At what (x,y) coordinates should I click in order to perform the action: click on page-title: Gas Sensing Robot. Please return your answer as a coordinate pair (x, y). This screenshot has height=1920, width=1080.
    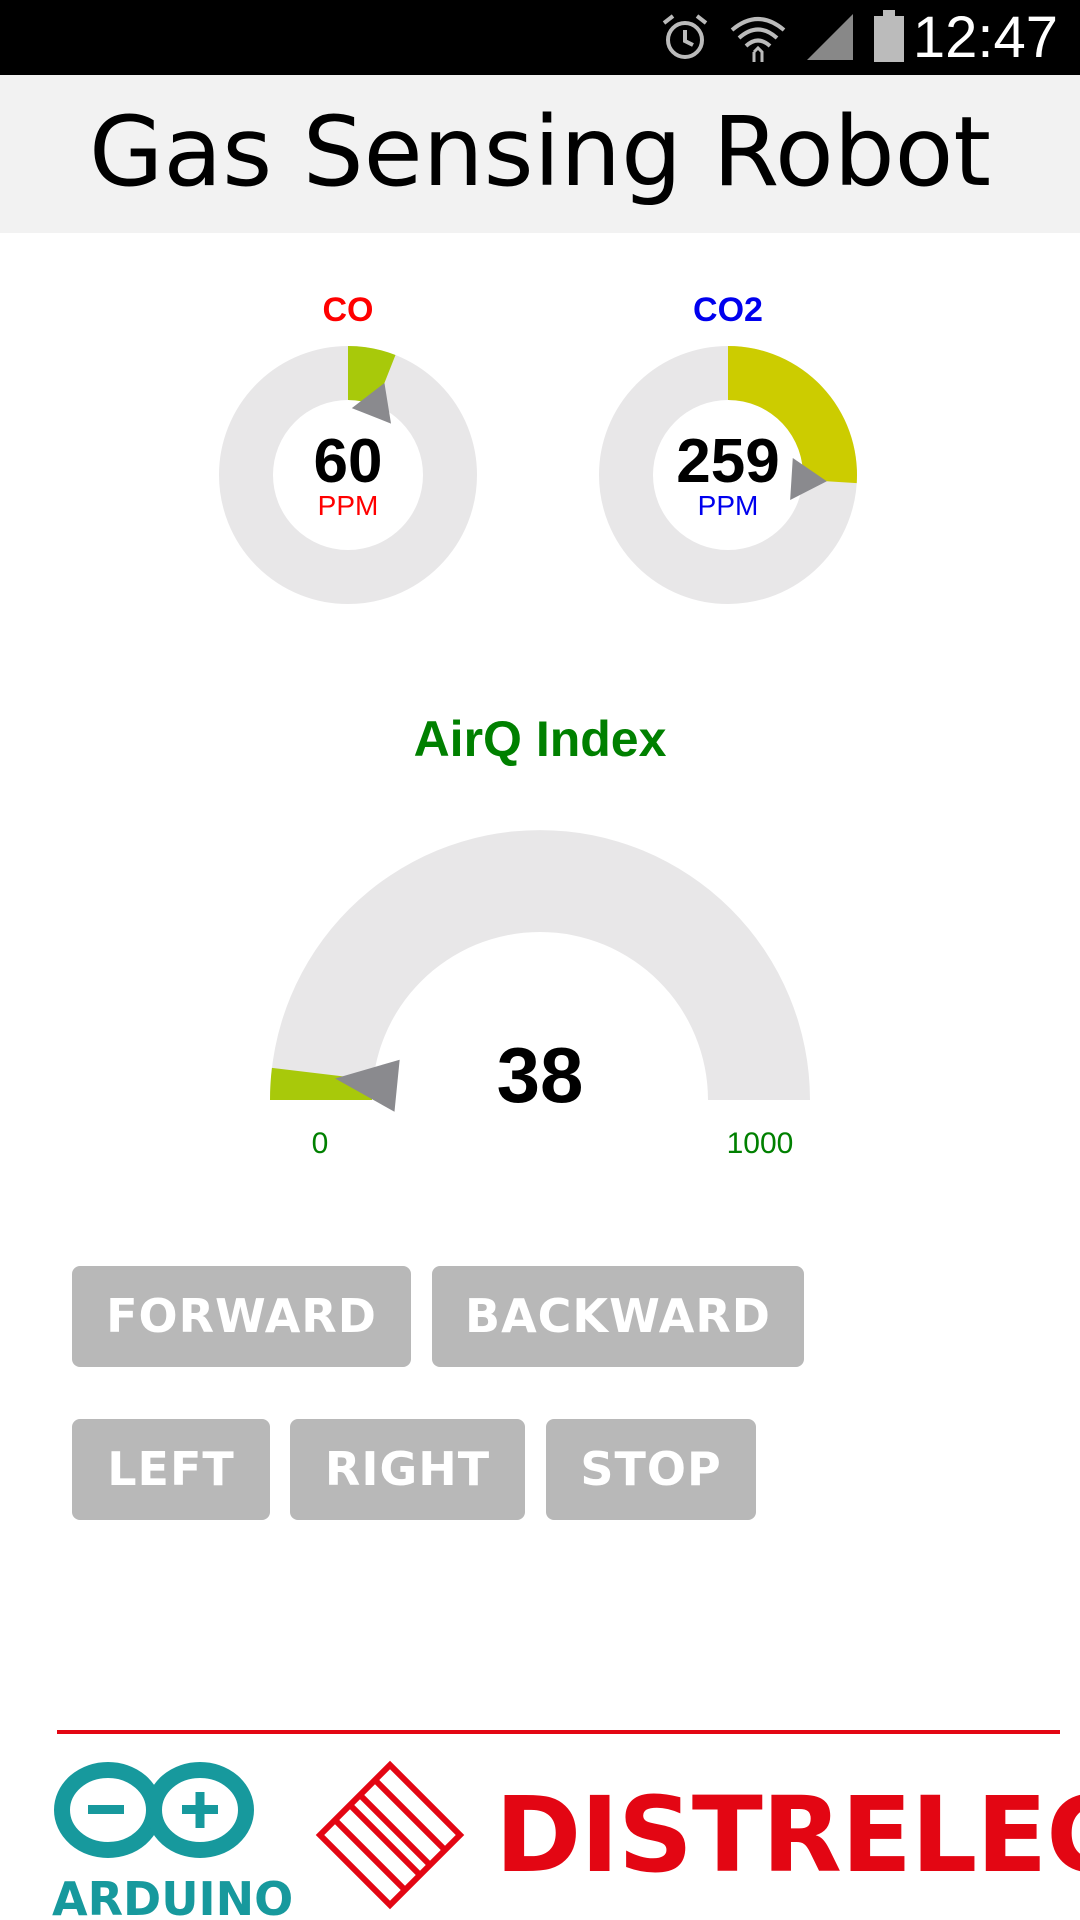
    Looking at the image, I should click on (539, 152).